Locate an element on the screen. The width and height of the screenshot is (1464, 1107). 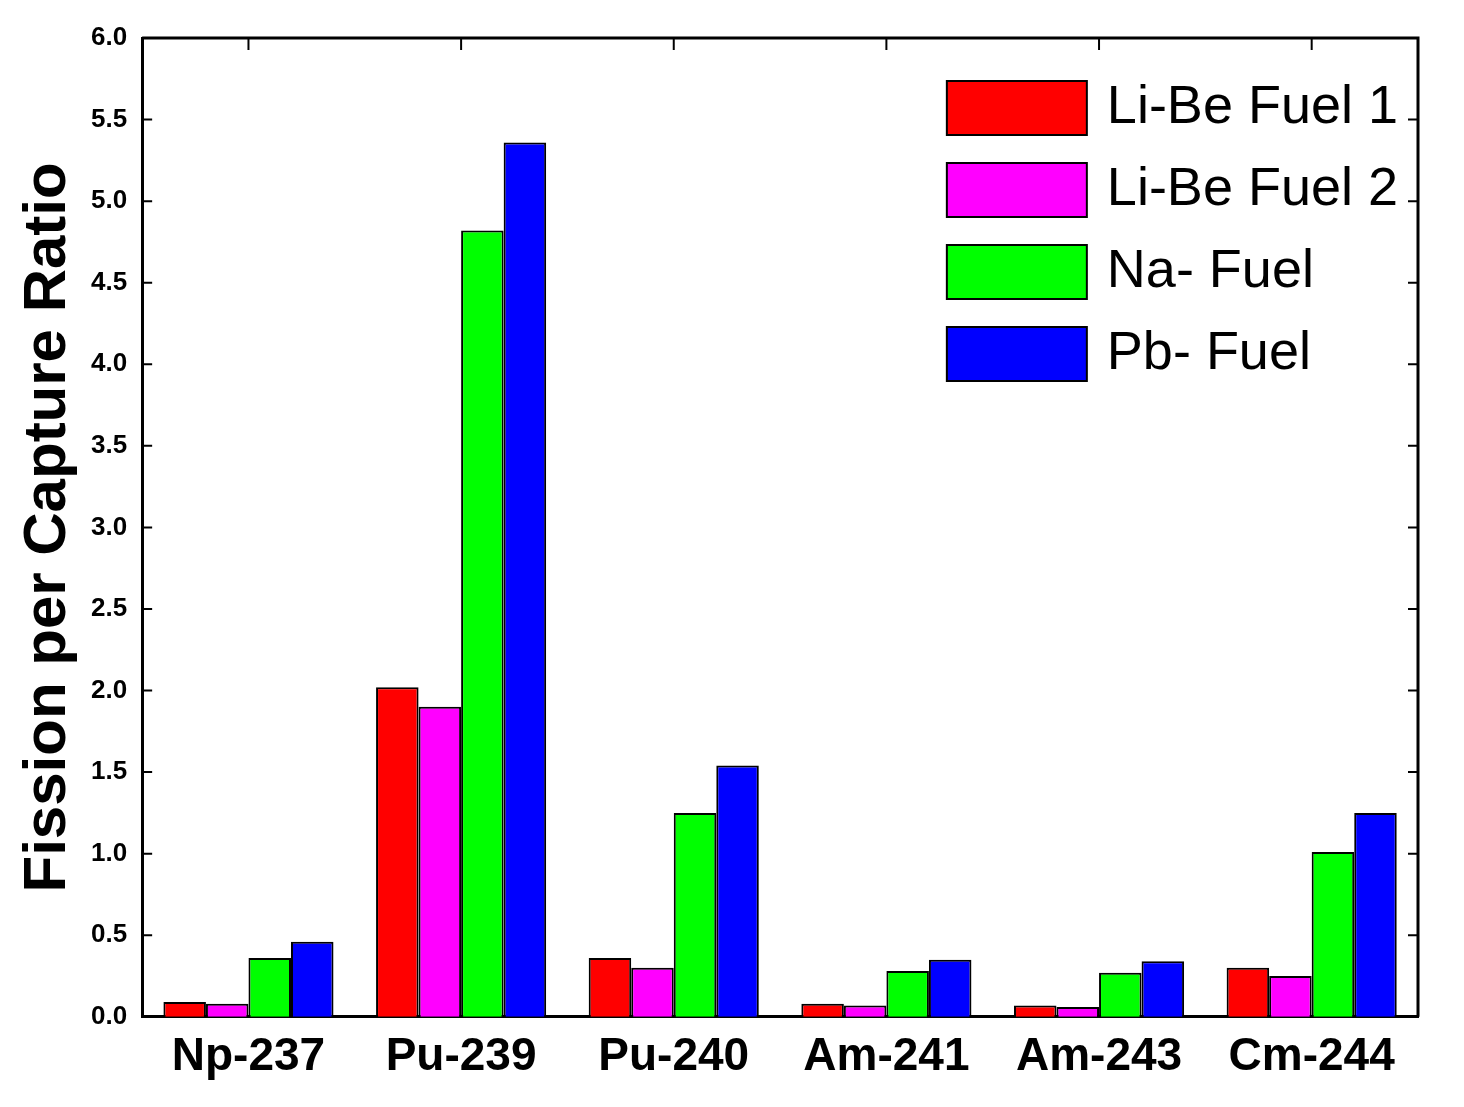
legend-label: Li-Be Fuel 1 is located at coordinates (1252, 103).